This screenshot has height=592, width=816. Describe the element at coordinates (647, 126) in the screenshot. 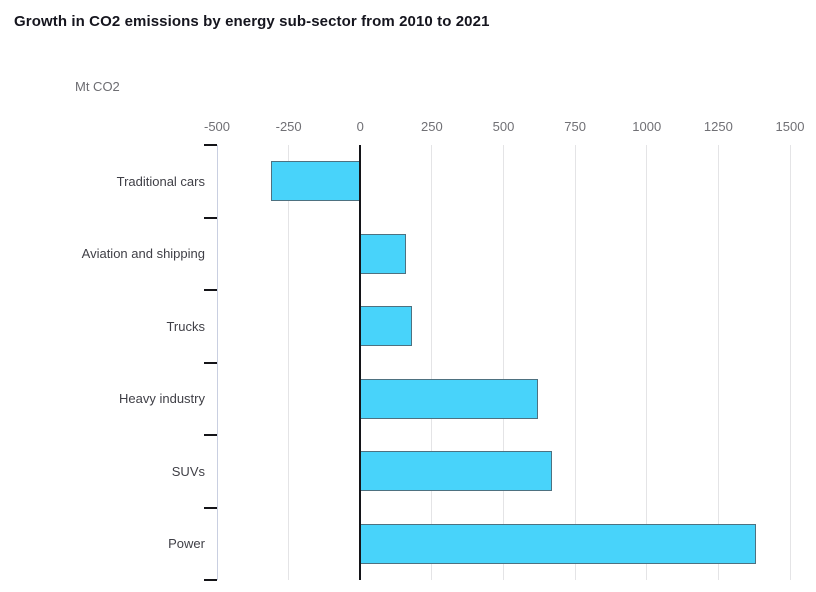

I see `x-tick-label: 1000` at that location.